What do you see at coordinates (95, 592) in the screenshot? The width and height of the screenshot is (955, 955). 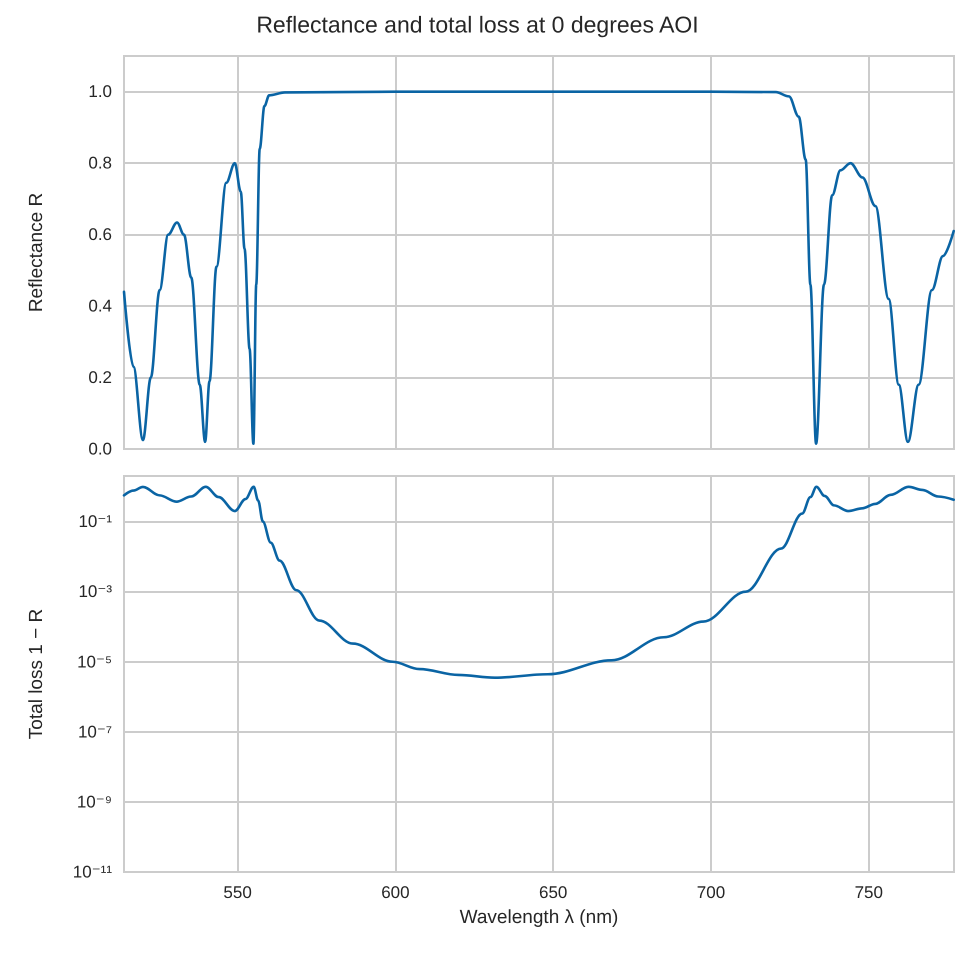 I see `y-tick-label: 10⁻³` at bounding box center [95, 592].